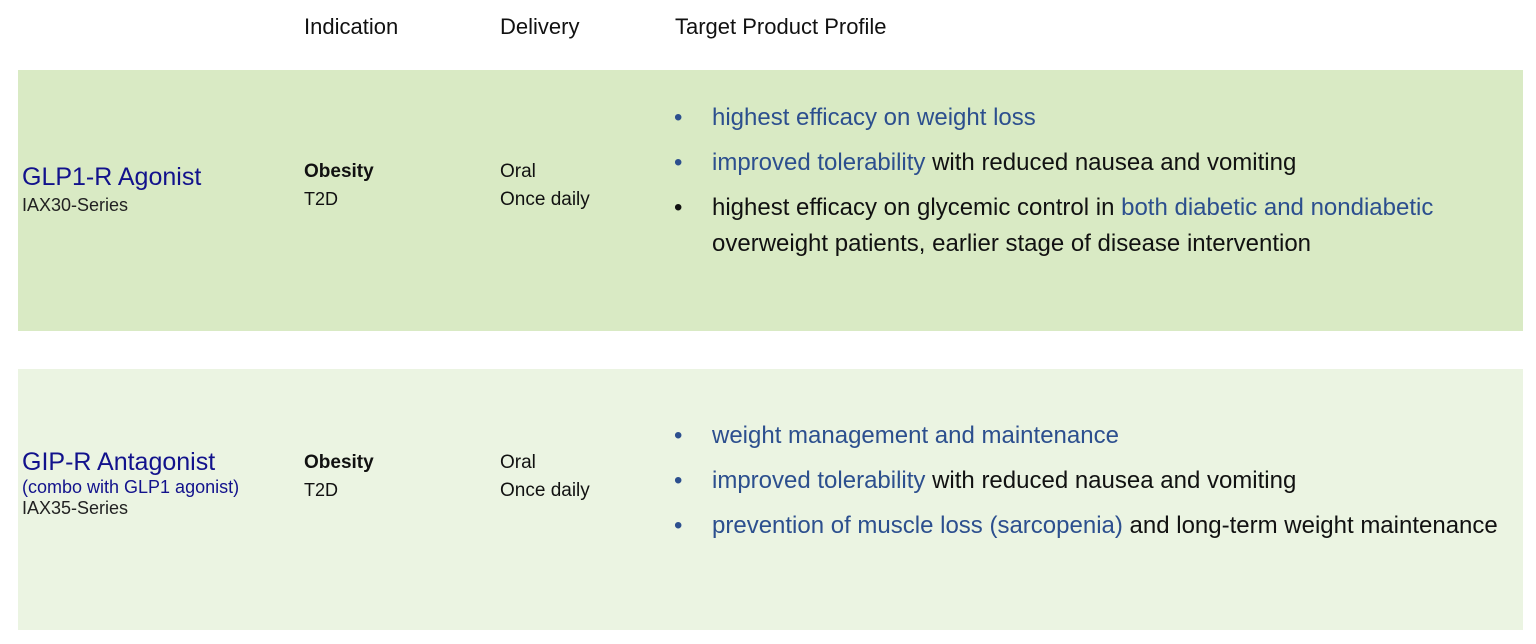 Image resolution: width=1536 pixels, height=644 pixels. Describe the element at coordinates (874, 117) in the screenshot. I see `tpp-highlight: highest efficacy on weight loss` at that location.